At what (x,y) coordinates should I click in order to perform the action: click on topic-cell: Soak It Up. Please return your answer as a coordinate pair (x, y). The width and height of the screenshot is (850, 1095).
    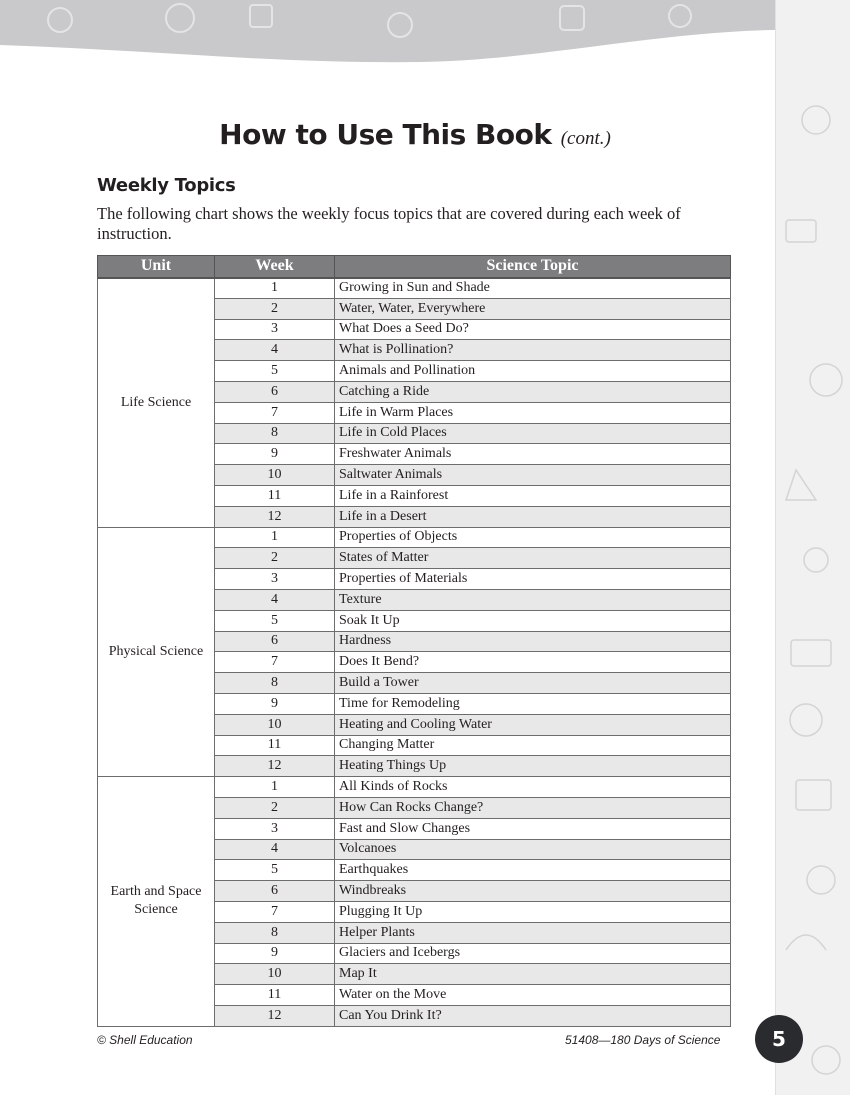
    Looking at the image, I should click on (532, 620).